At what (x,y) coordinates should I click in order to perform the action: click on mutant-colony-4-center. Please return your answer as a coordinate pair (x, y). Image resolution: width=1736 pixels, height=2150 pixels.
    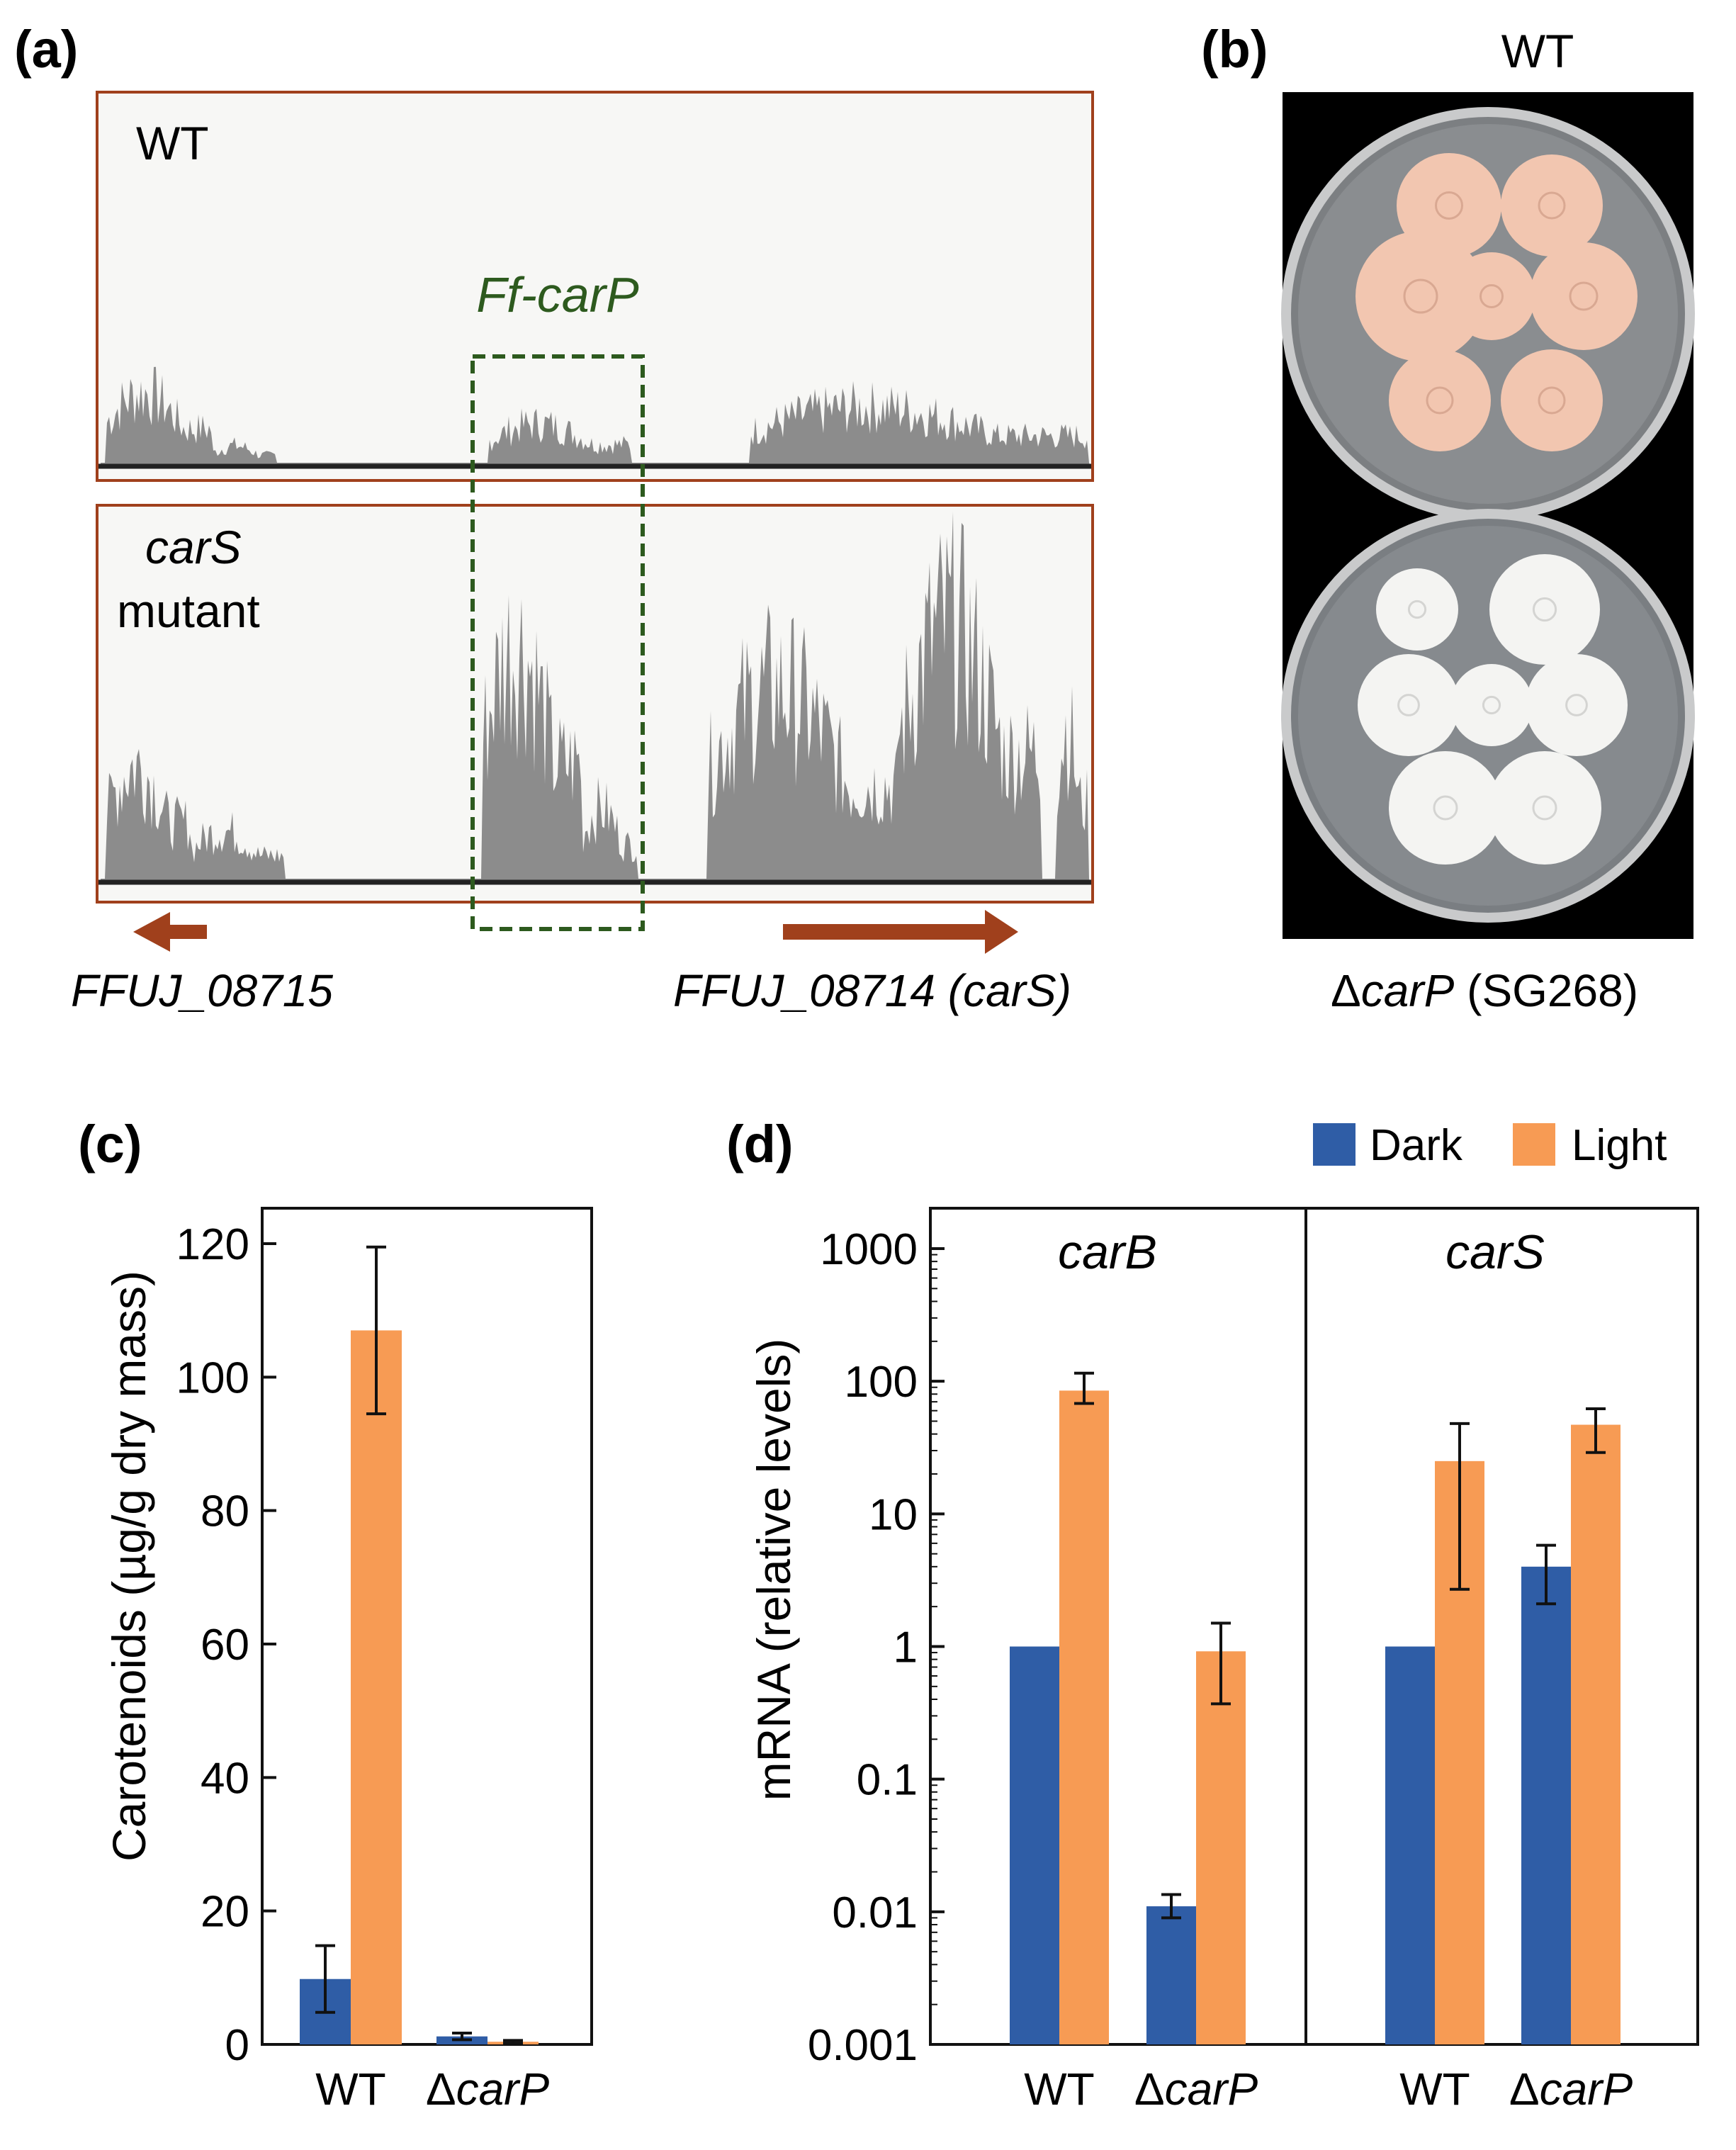
    Looking at the image, I should click on (1491, 705).